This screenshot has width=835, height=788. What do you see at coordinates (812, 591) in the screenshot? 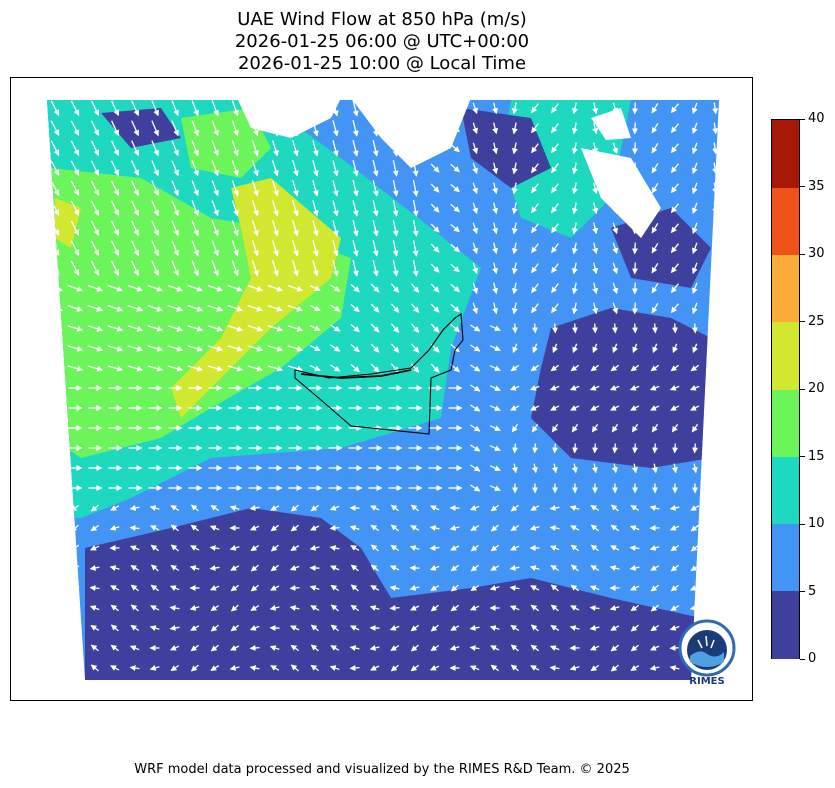
I see `colorbar-tick-label: 5` at bounding box center [812, 591].